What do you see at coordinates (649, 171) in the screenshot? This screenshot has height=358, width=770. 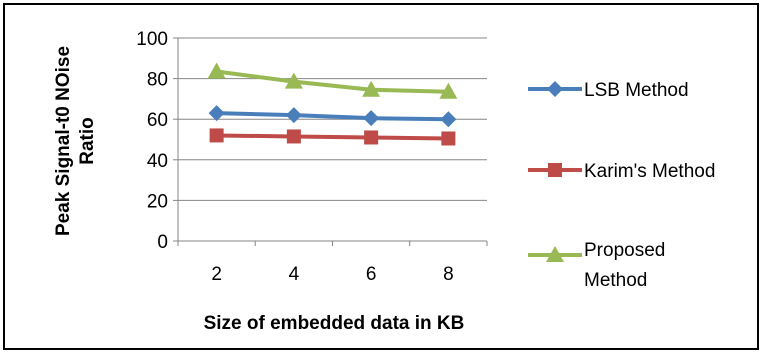 I see `legend-label: Karim's Method` at bounding box center [649, 171].